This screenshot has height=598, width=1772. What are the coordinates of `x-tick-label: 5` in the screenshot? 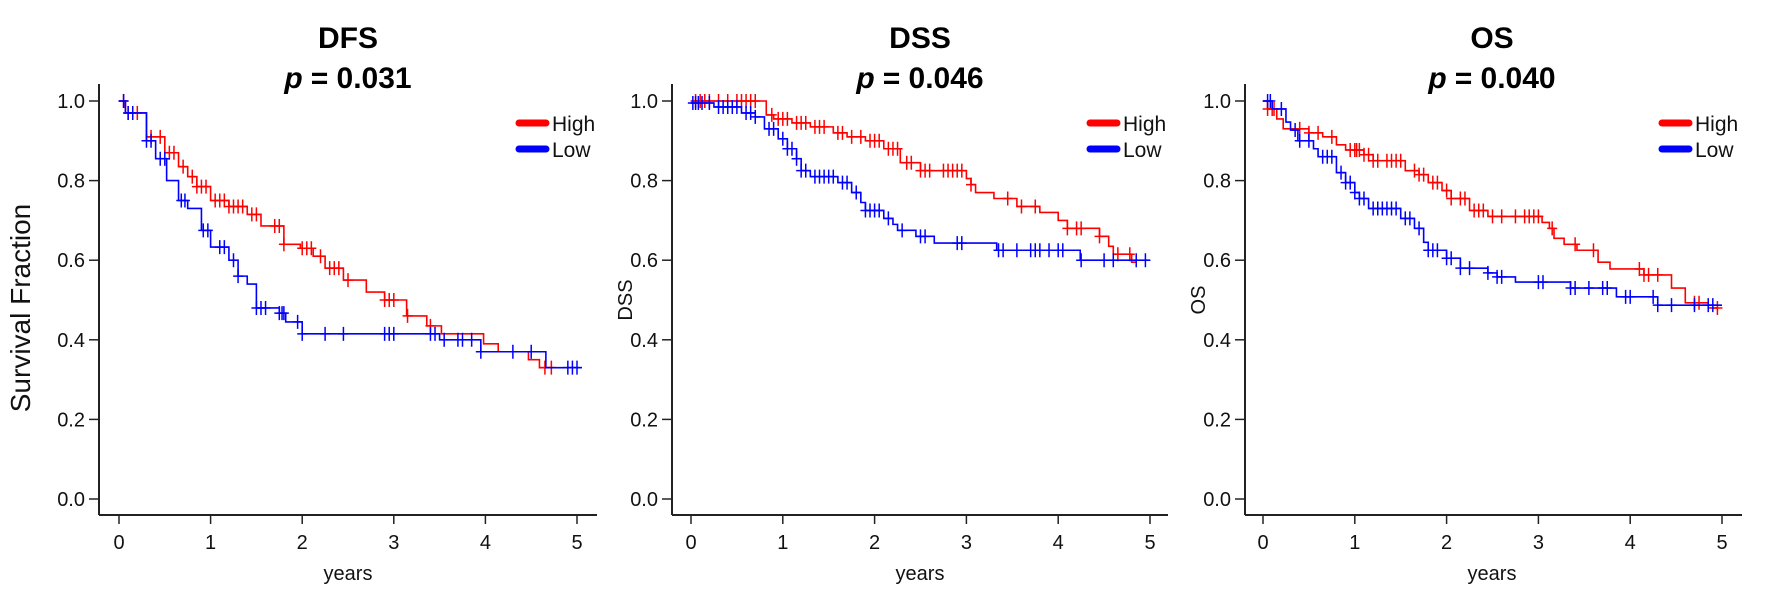 It's located at (1721, 543).